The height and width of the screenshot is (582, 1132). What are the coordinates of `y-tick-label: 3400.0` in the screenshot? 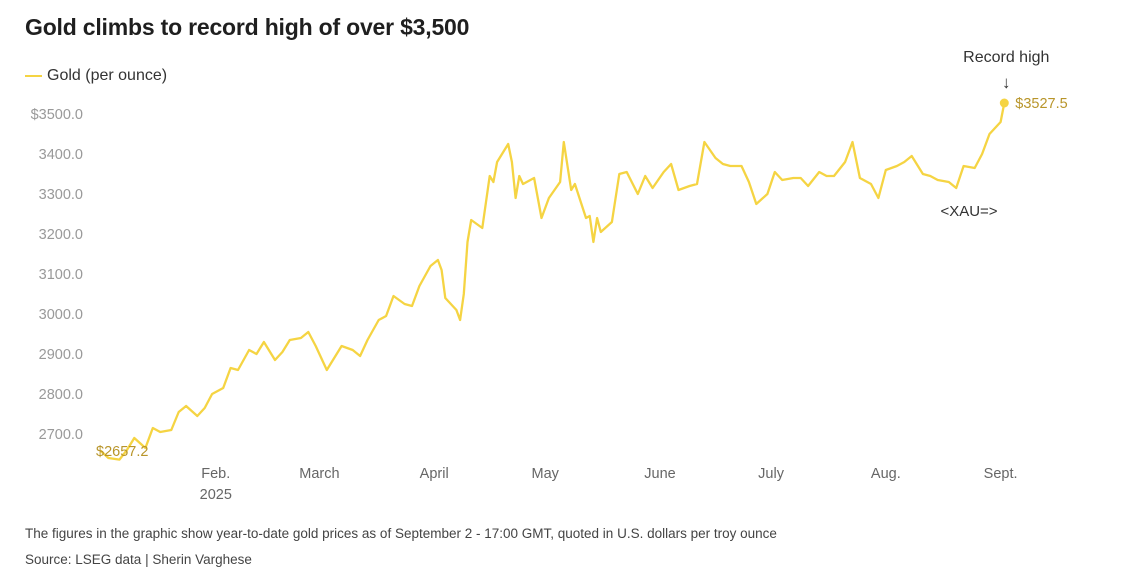 It's located at (61, 155).